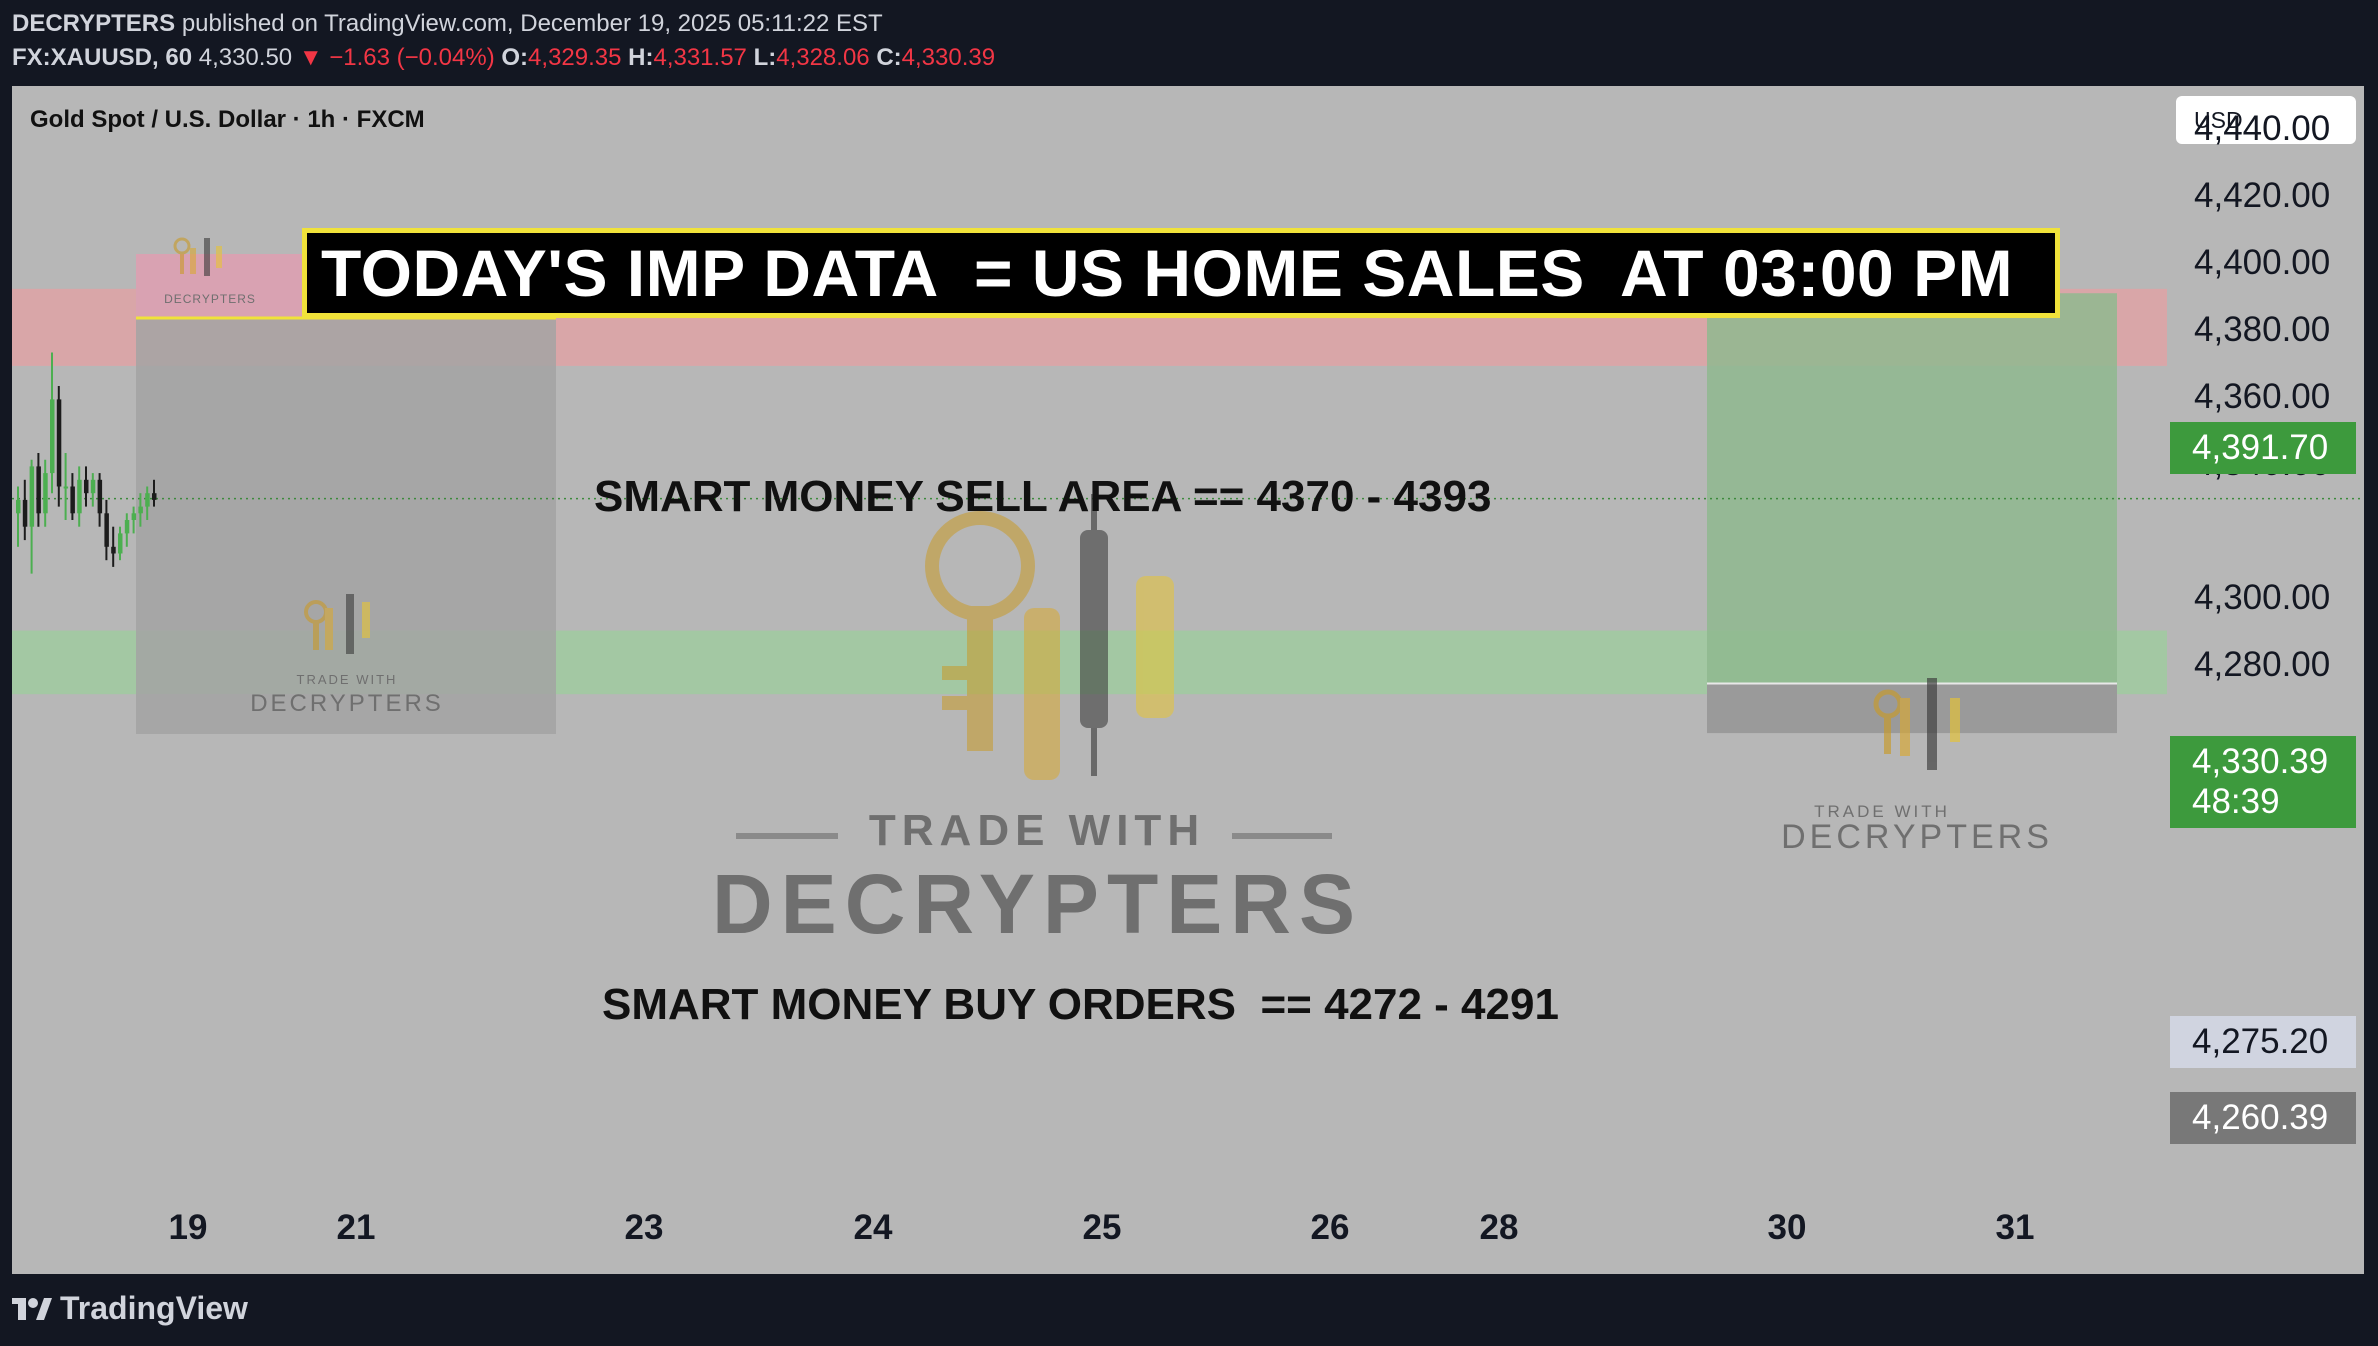 The height and width of the screenshot is (1346, 2378). Describe the element at coordinates (412, 57) in the screenshot. I see `price-change: −1.63 (−0.04%)` at that location.